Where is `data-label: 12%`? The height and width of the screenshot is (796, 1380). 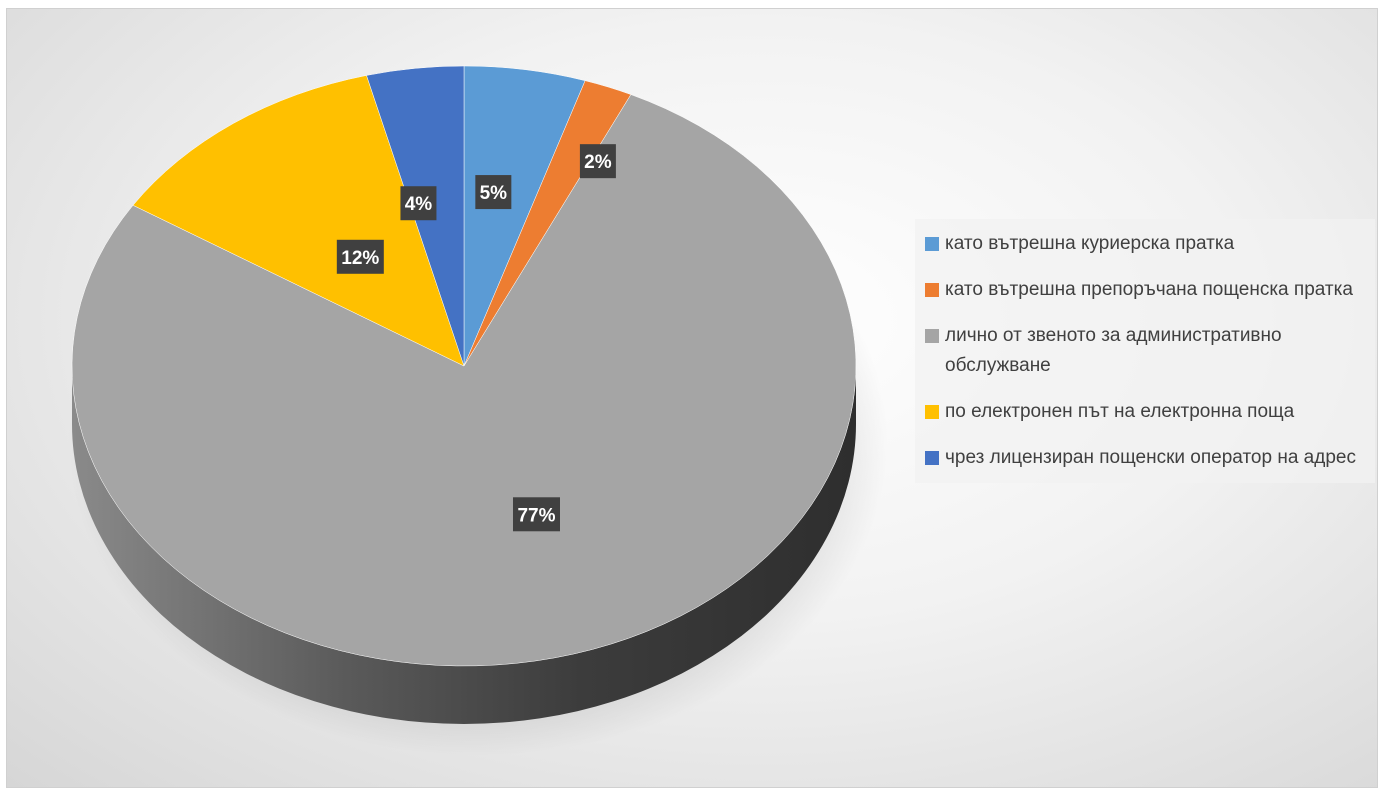
data-label: 12% is located at coordinates (360, 256).